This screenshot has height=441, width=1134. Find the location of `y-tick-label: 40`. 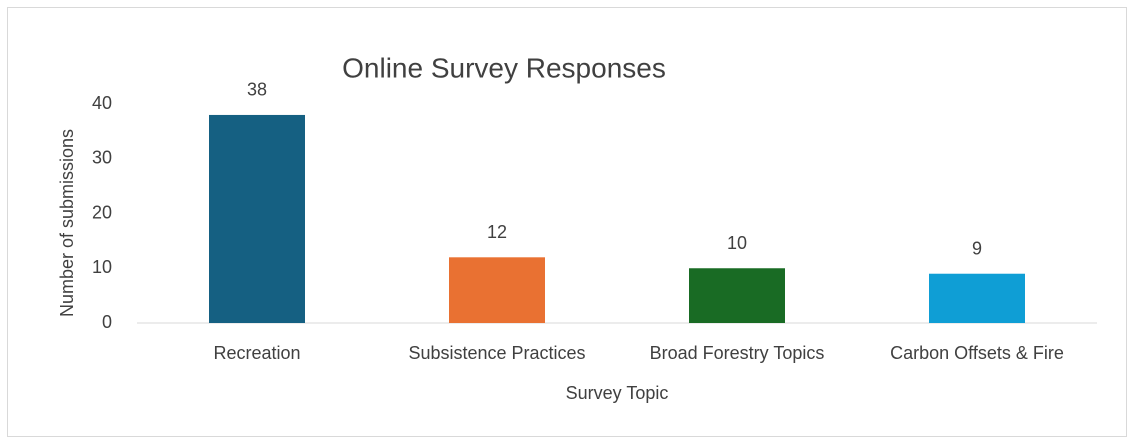

y-tick-label: 40 is located at coordinates (102, 103).